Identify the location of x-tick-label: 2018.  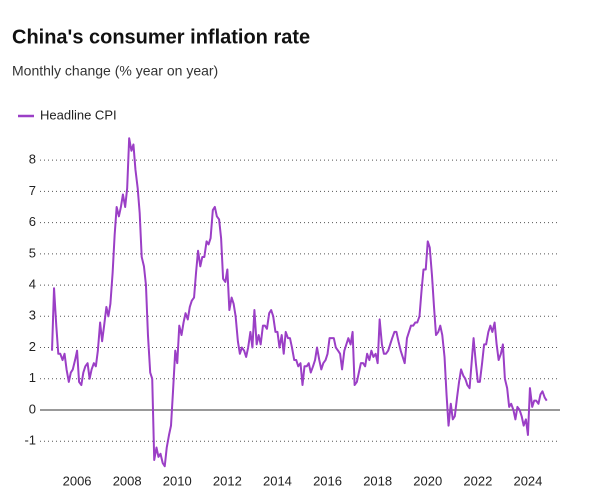
(377, 480).